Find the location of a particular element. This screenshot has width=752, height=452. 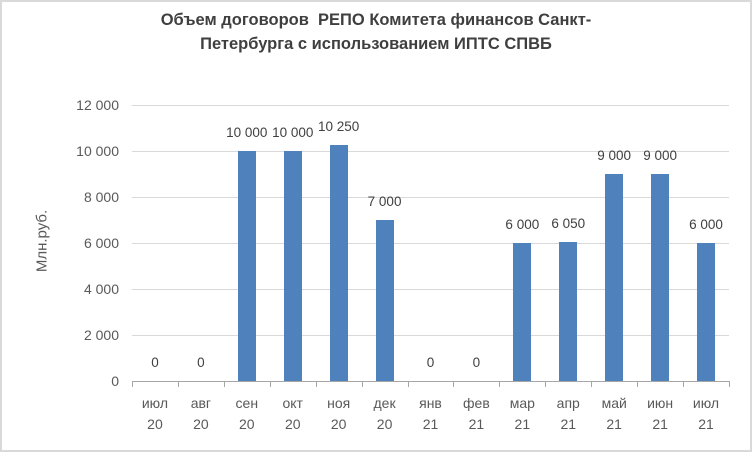

bar-value-label: 10 250 is located at coordinates (338, 127).